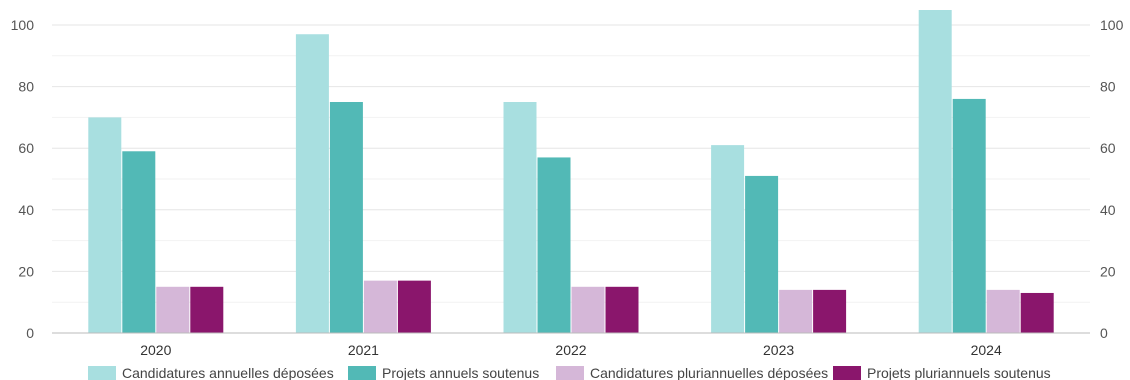  Describe the element at coordinates (778, 350) in the screenshot. I see `x-tick-label: 2023` at that location.